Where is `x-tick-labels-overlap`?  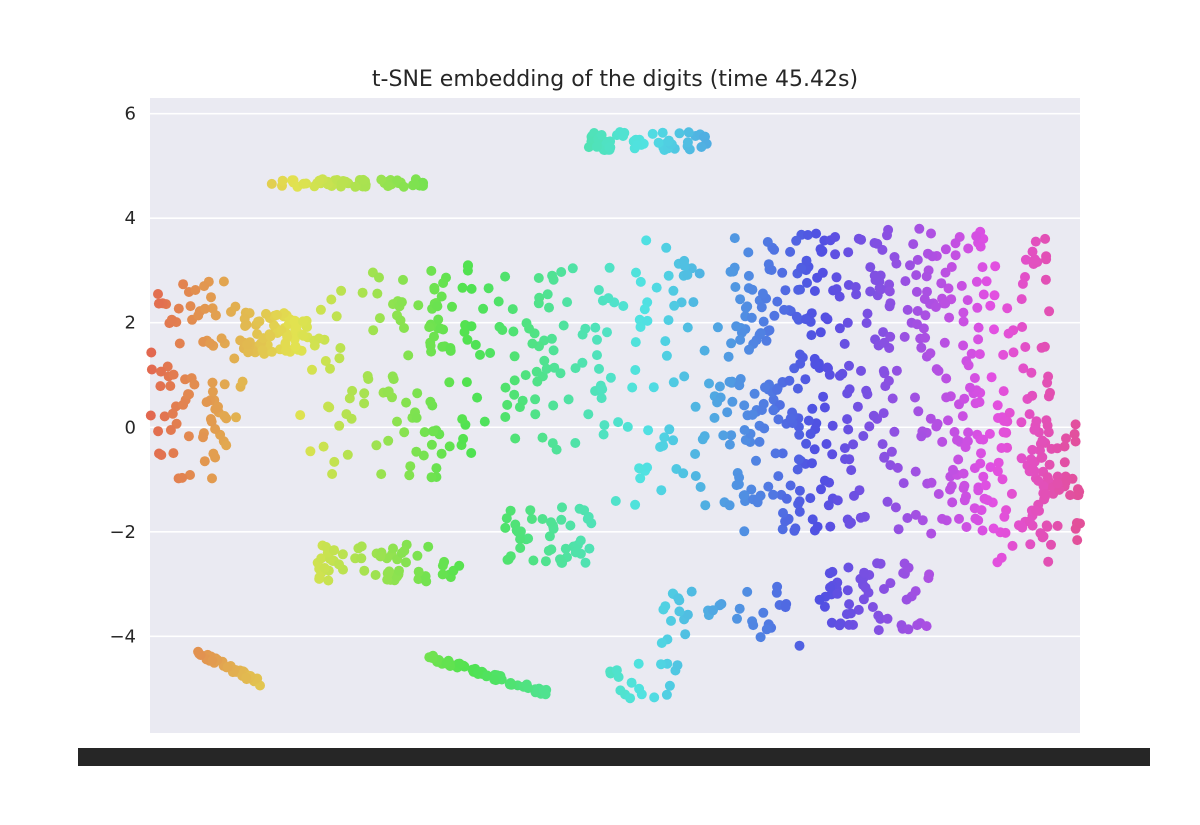
x-tick-labels-overlap is located at coordinates (614, 757).